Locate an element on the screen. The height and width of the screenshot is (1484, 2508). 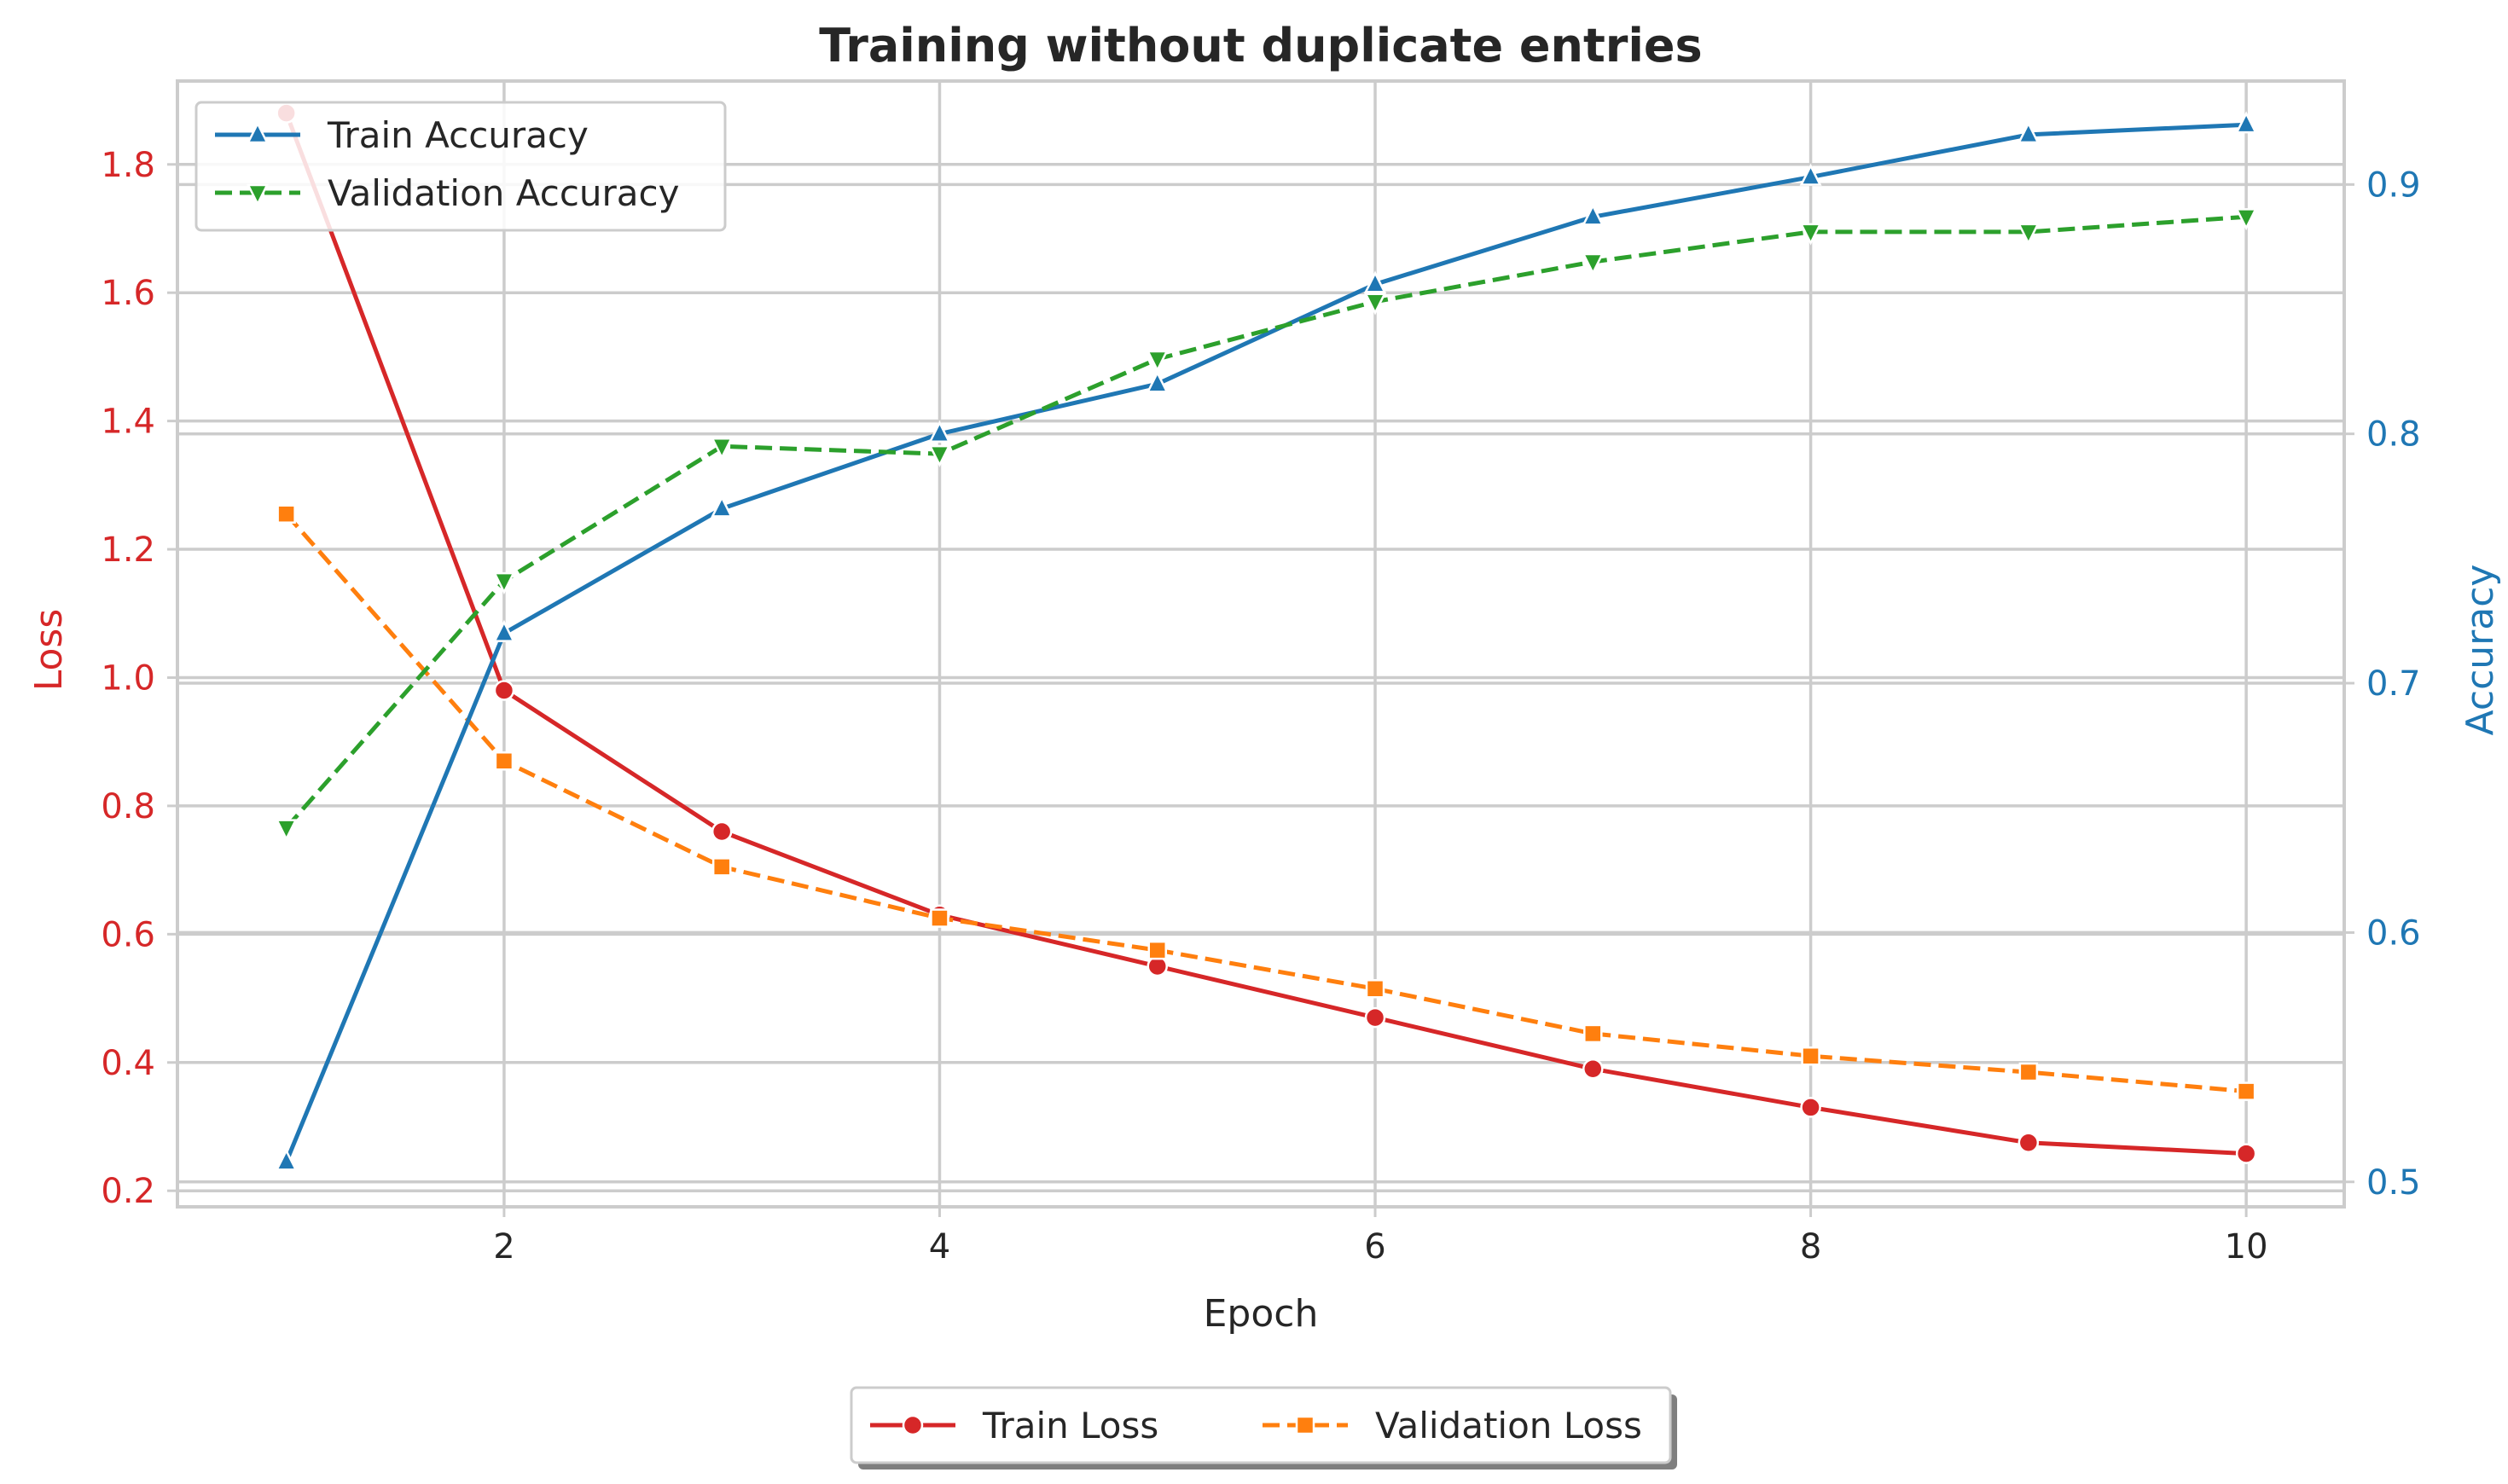
legend-entry-train-accuracy: Train Accuracy is located at coordinates (402, 135).